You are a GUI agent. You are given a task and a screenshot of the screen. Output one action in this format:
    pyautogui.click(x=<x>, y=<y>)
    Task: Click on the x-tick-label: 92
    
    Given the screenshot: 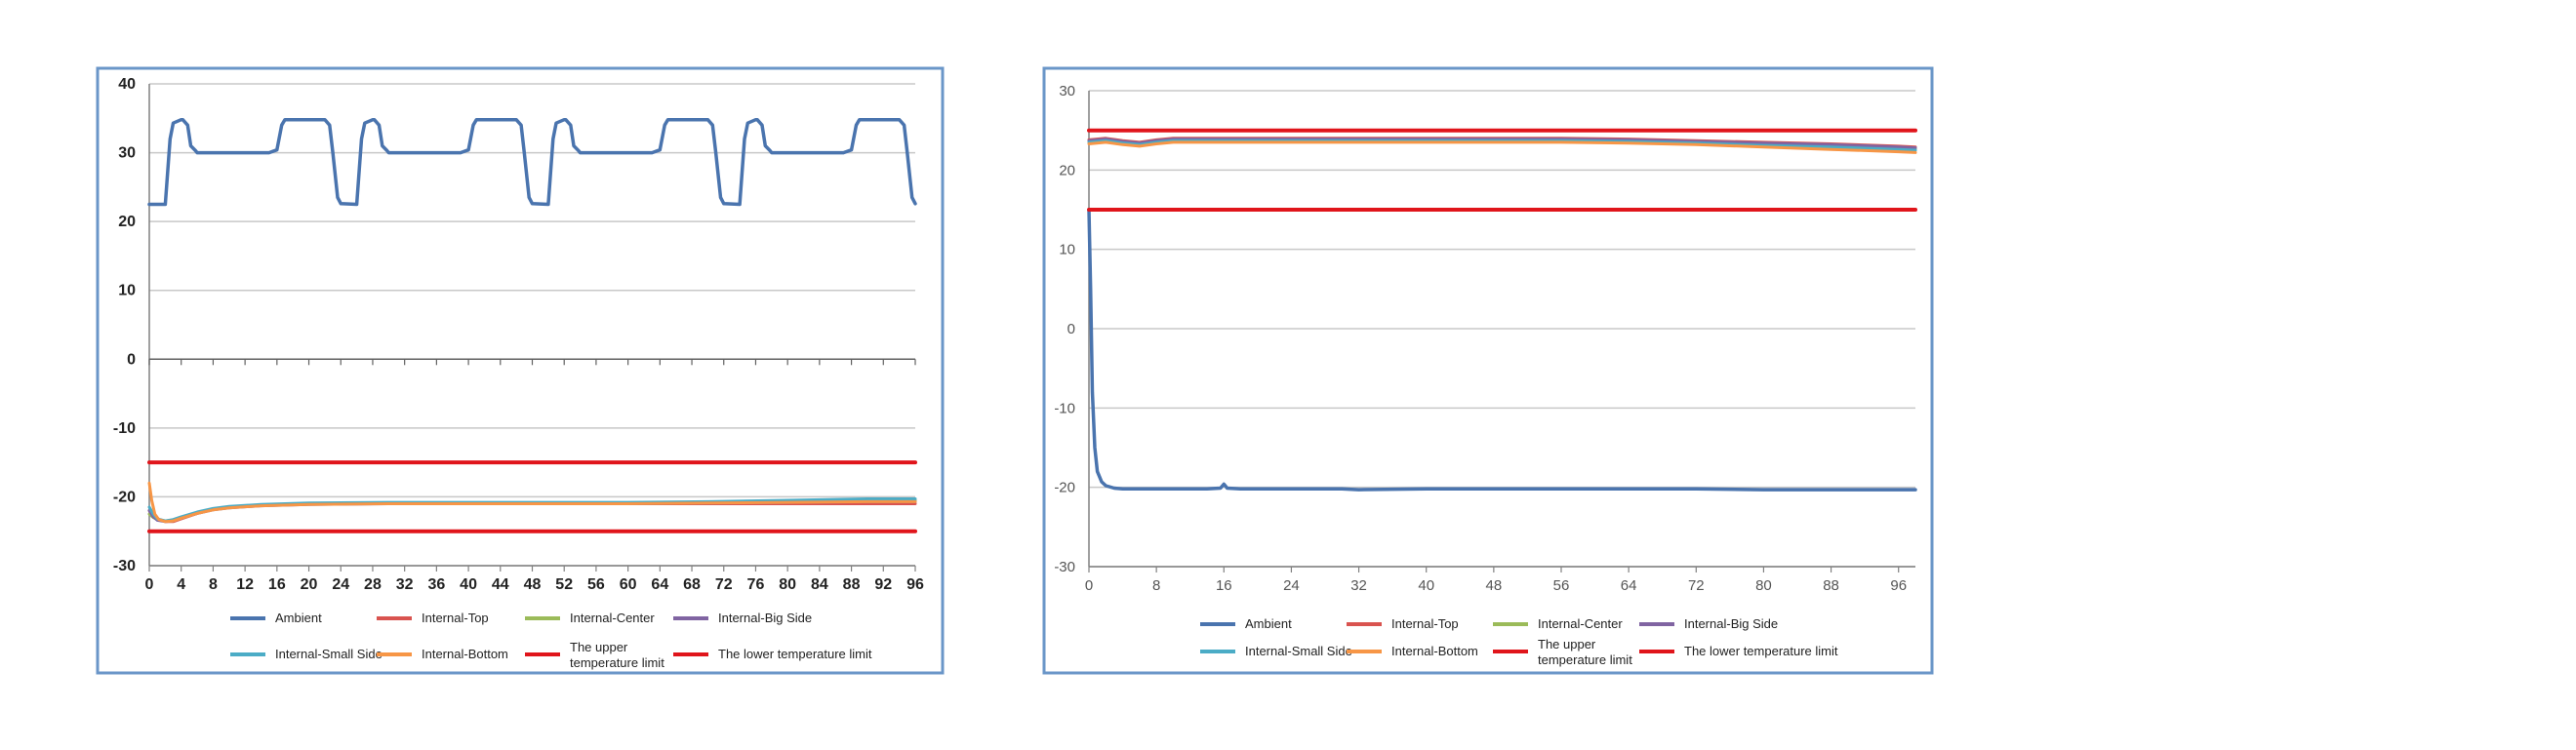 What is the action you would take?
    pyautogui.click(x=883, y=585)
    